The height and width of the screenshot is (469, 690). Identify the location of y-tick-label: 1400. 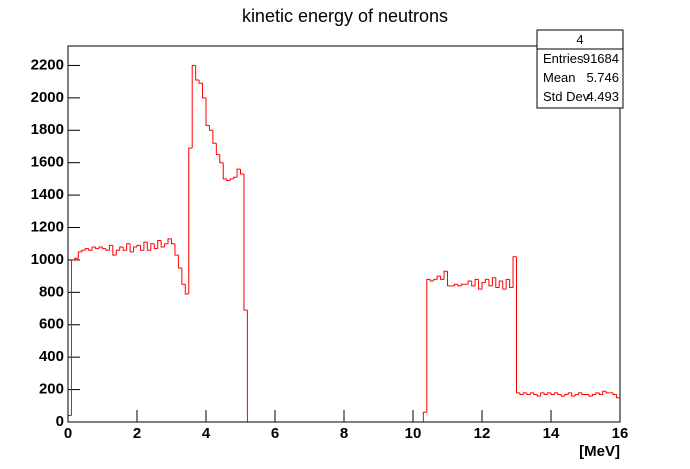
(47, 194).